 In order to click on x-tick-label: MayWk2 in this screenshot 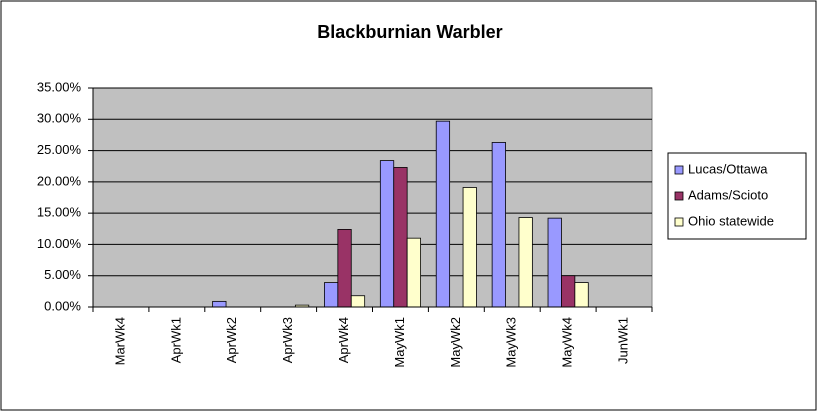, I will do `click(455, 342)`.